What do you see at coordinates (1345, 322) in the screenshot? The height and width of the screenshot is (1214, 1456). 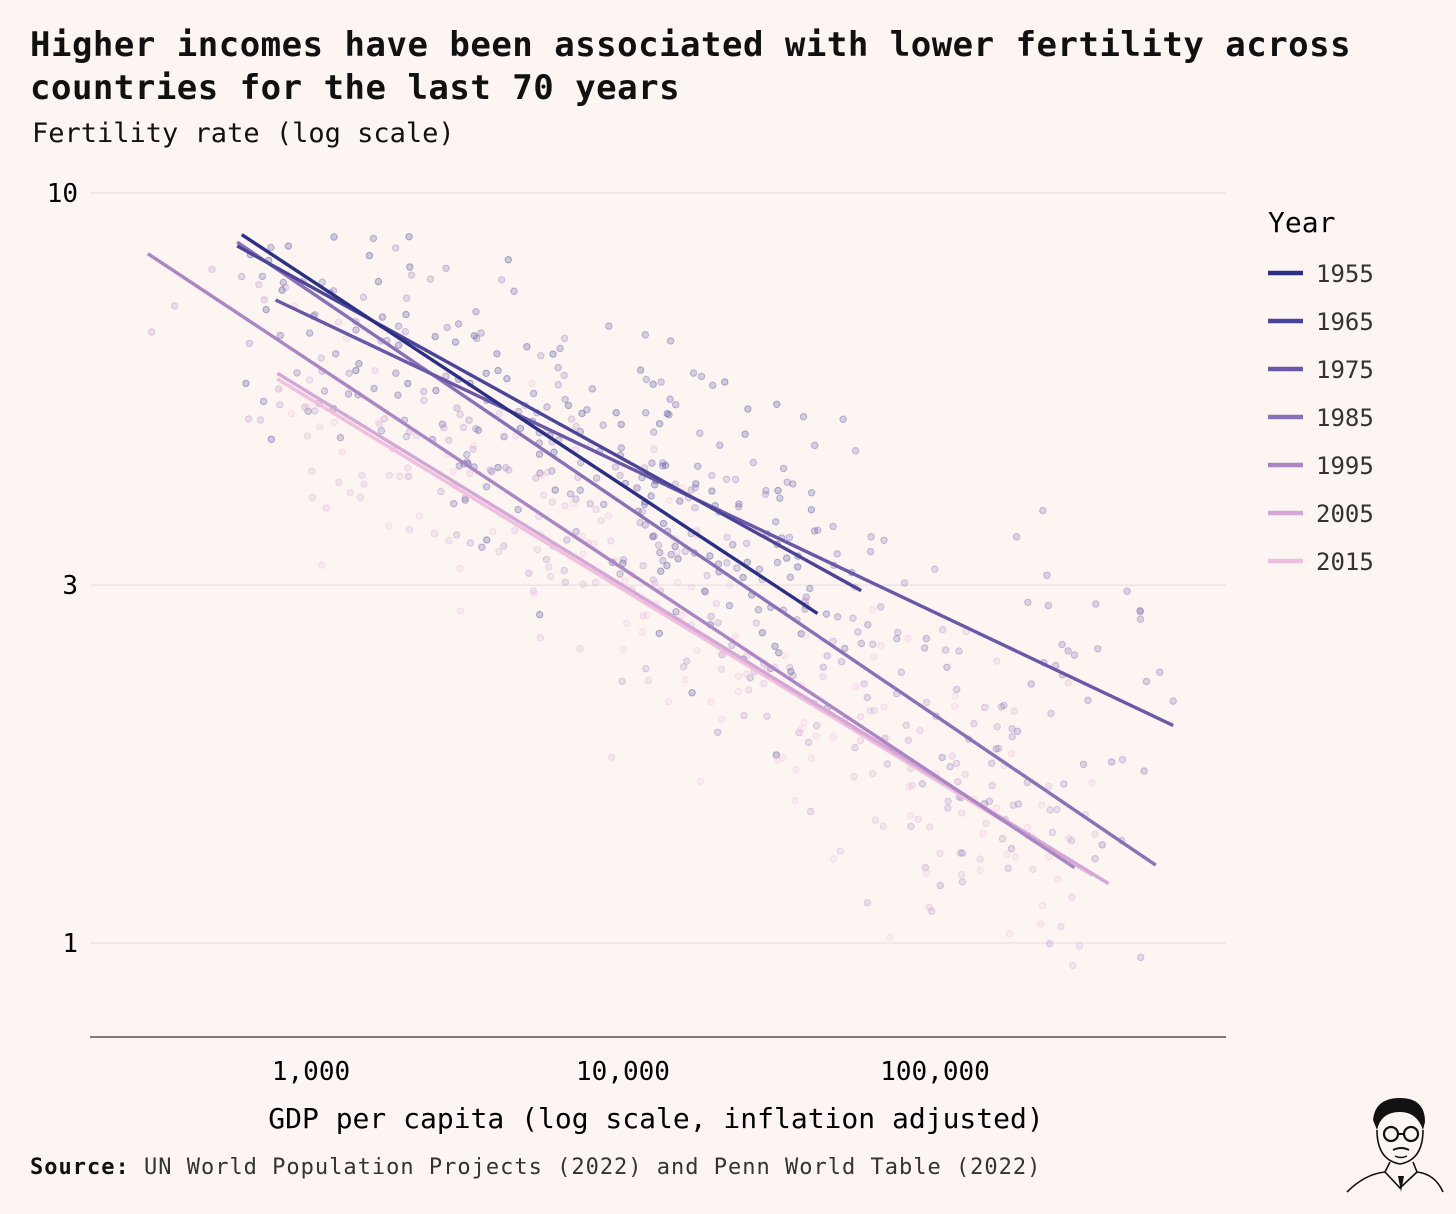 I see `legend-label: 1965` at bounding box center [1345, 322].